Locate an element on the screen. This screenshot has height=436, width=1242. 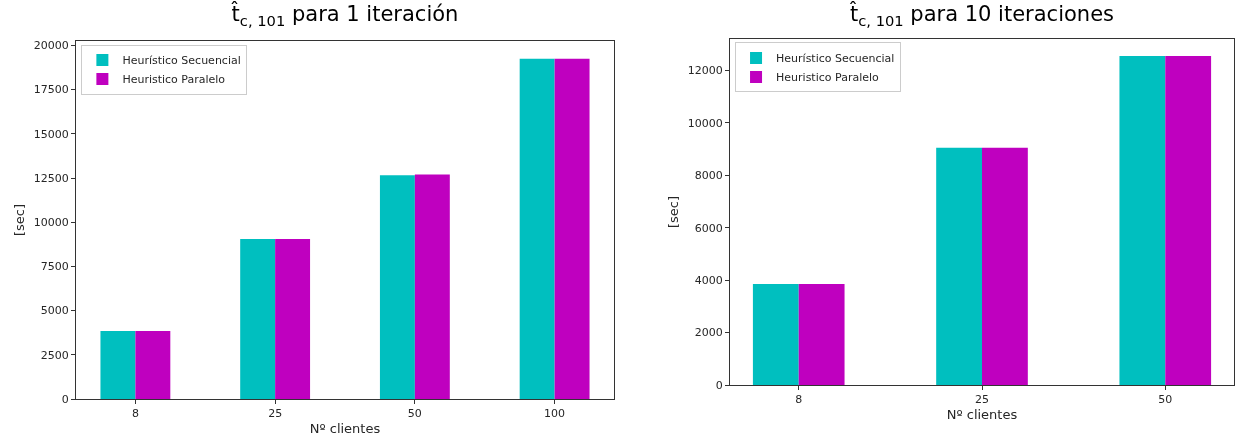
y-tick-label: 6000 is located at coordinates (708, 228).